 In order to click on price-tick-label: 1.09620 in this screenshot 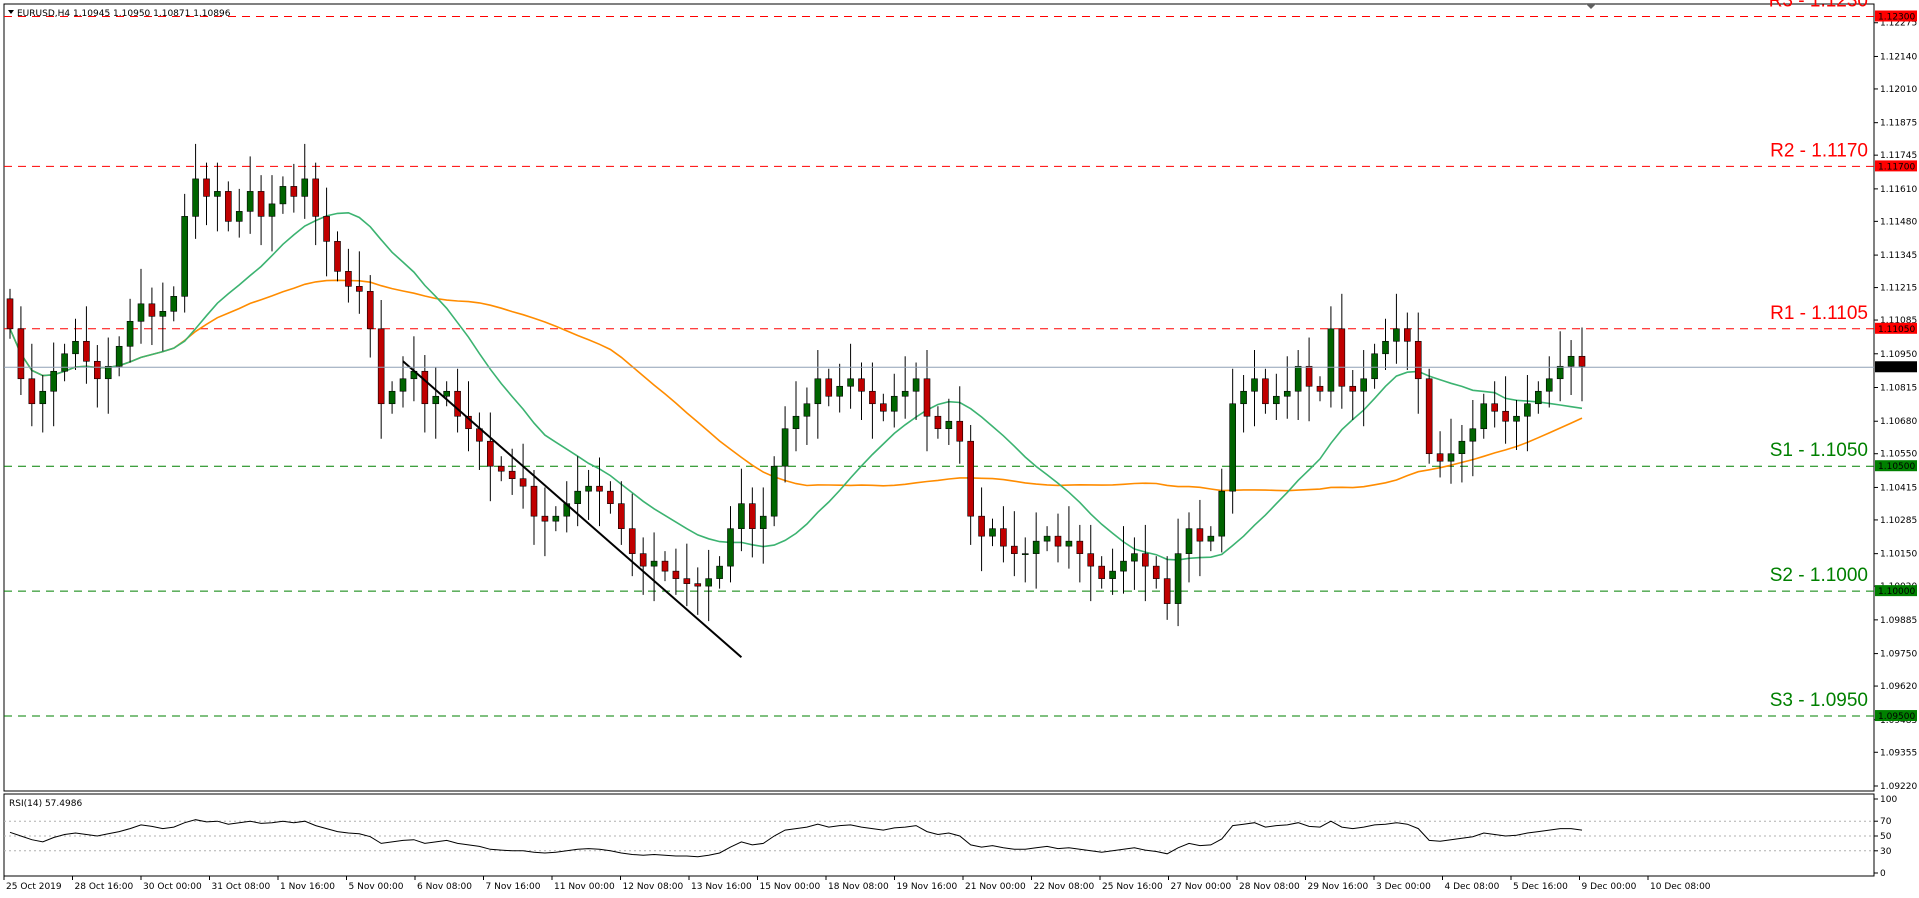, I will do `click(1898, 687)`.